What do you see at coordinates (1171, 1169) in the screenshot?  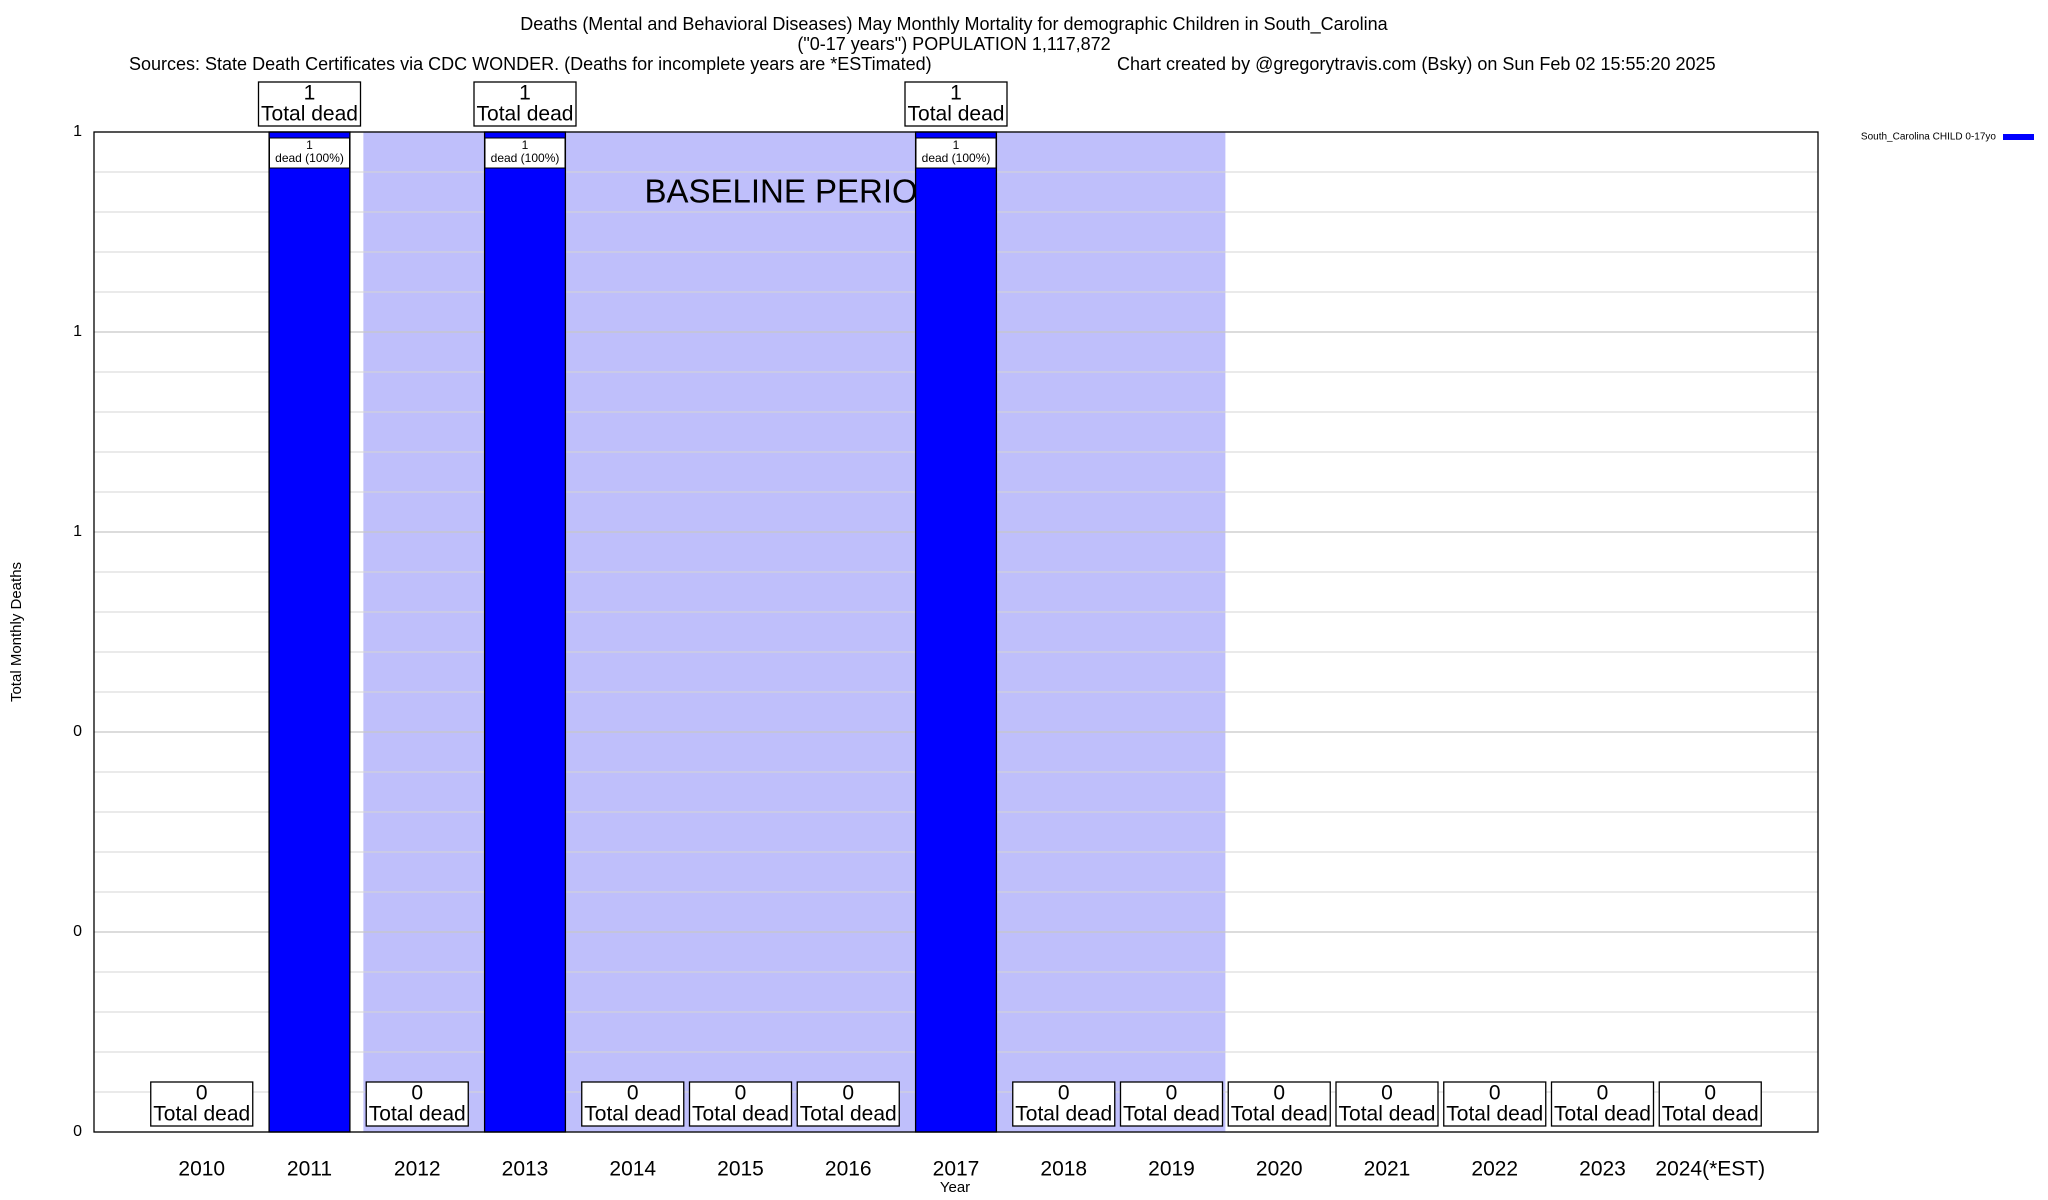 I see `x-tick-label: 2019` at bounding box center [1171, 1169].